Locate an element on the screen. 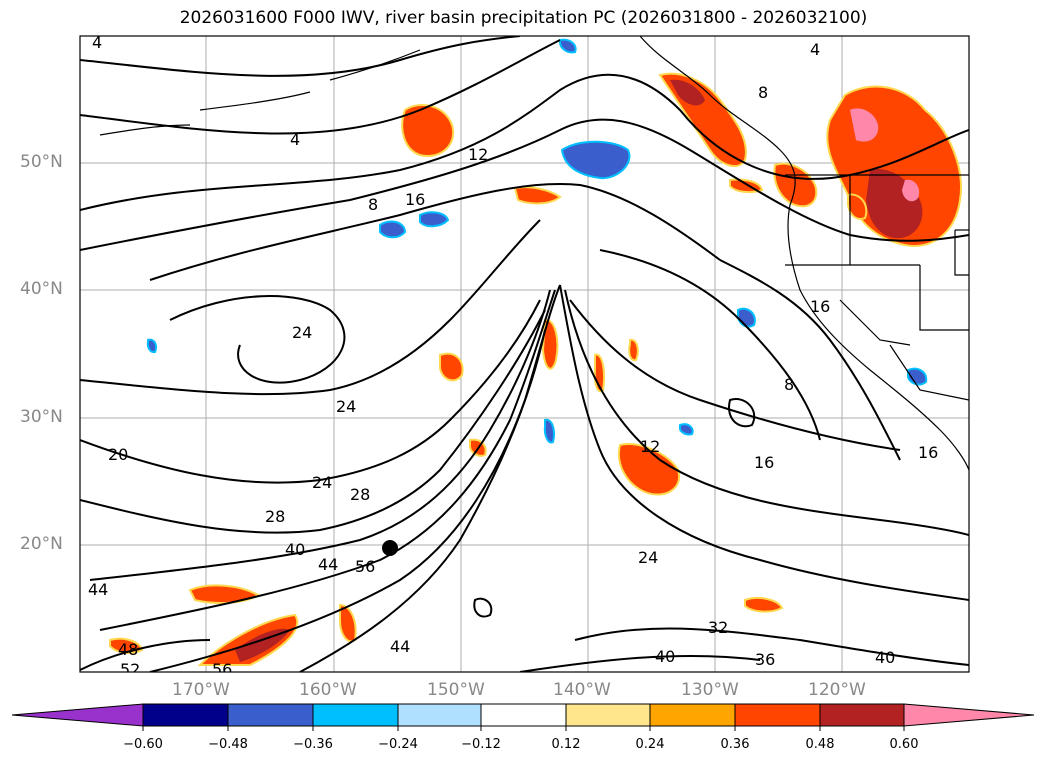  colorbar-tick-label: −0.24 is located at coordinates (398, 744).